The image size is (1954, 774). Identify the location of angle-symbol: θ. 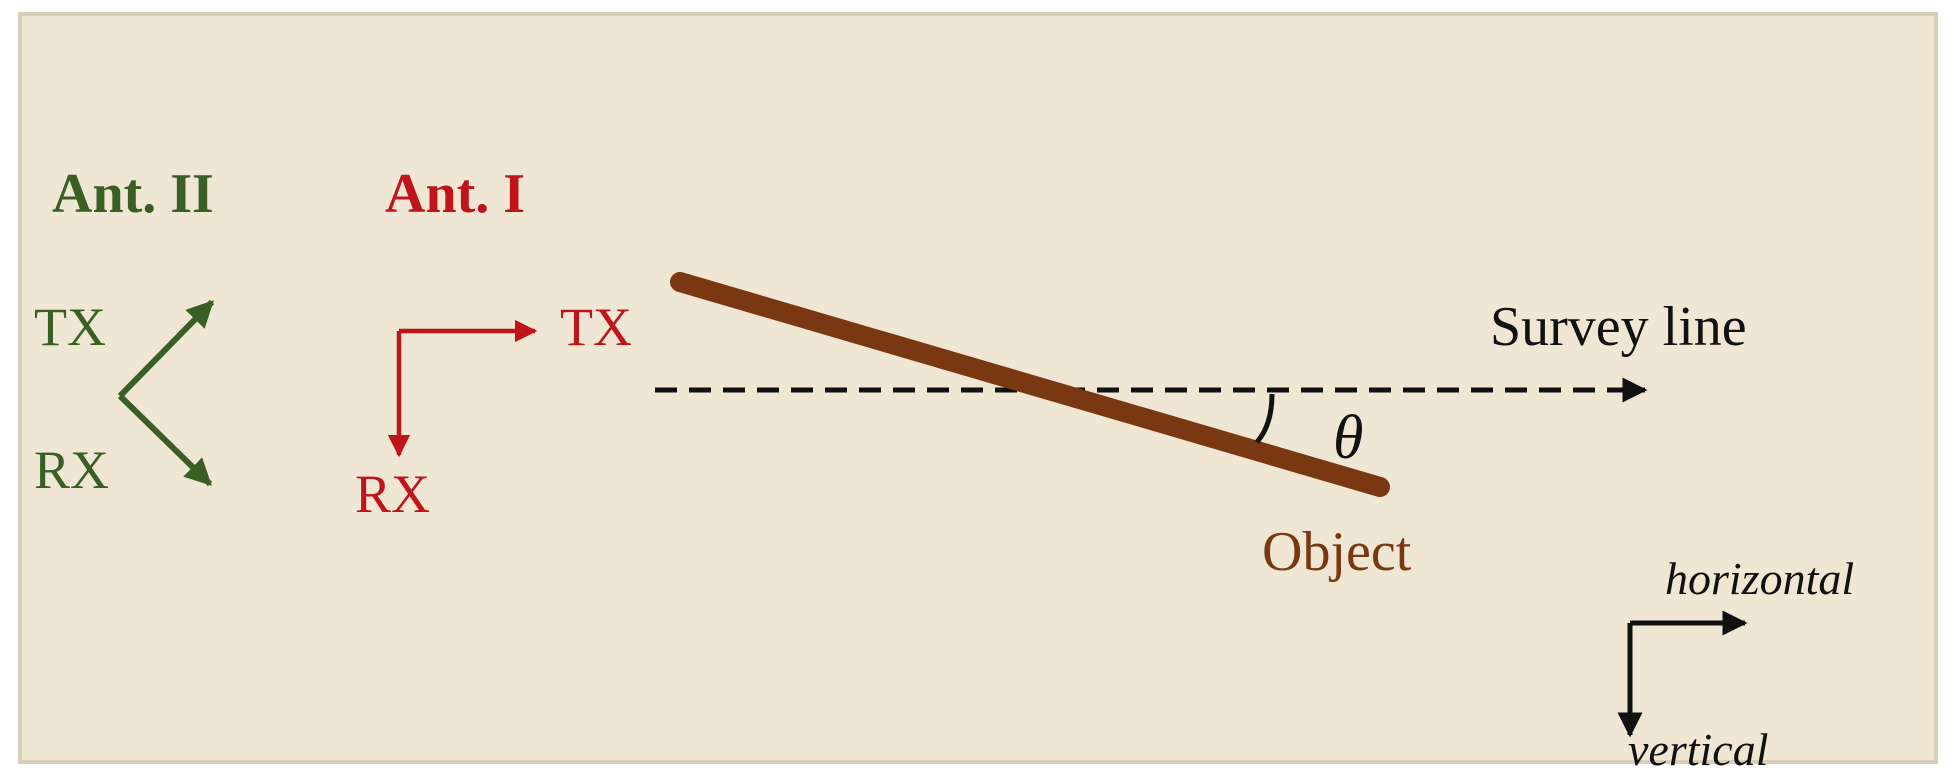
(1348, 438).